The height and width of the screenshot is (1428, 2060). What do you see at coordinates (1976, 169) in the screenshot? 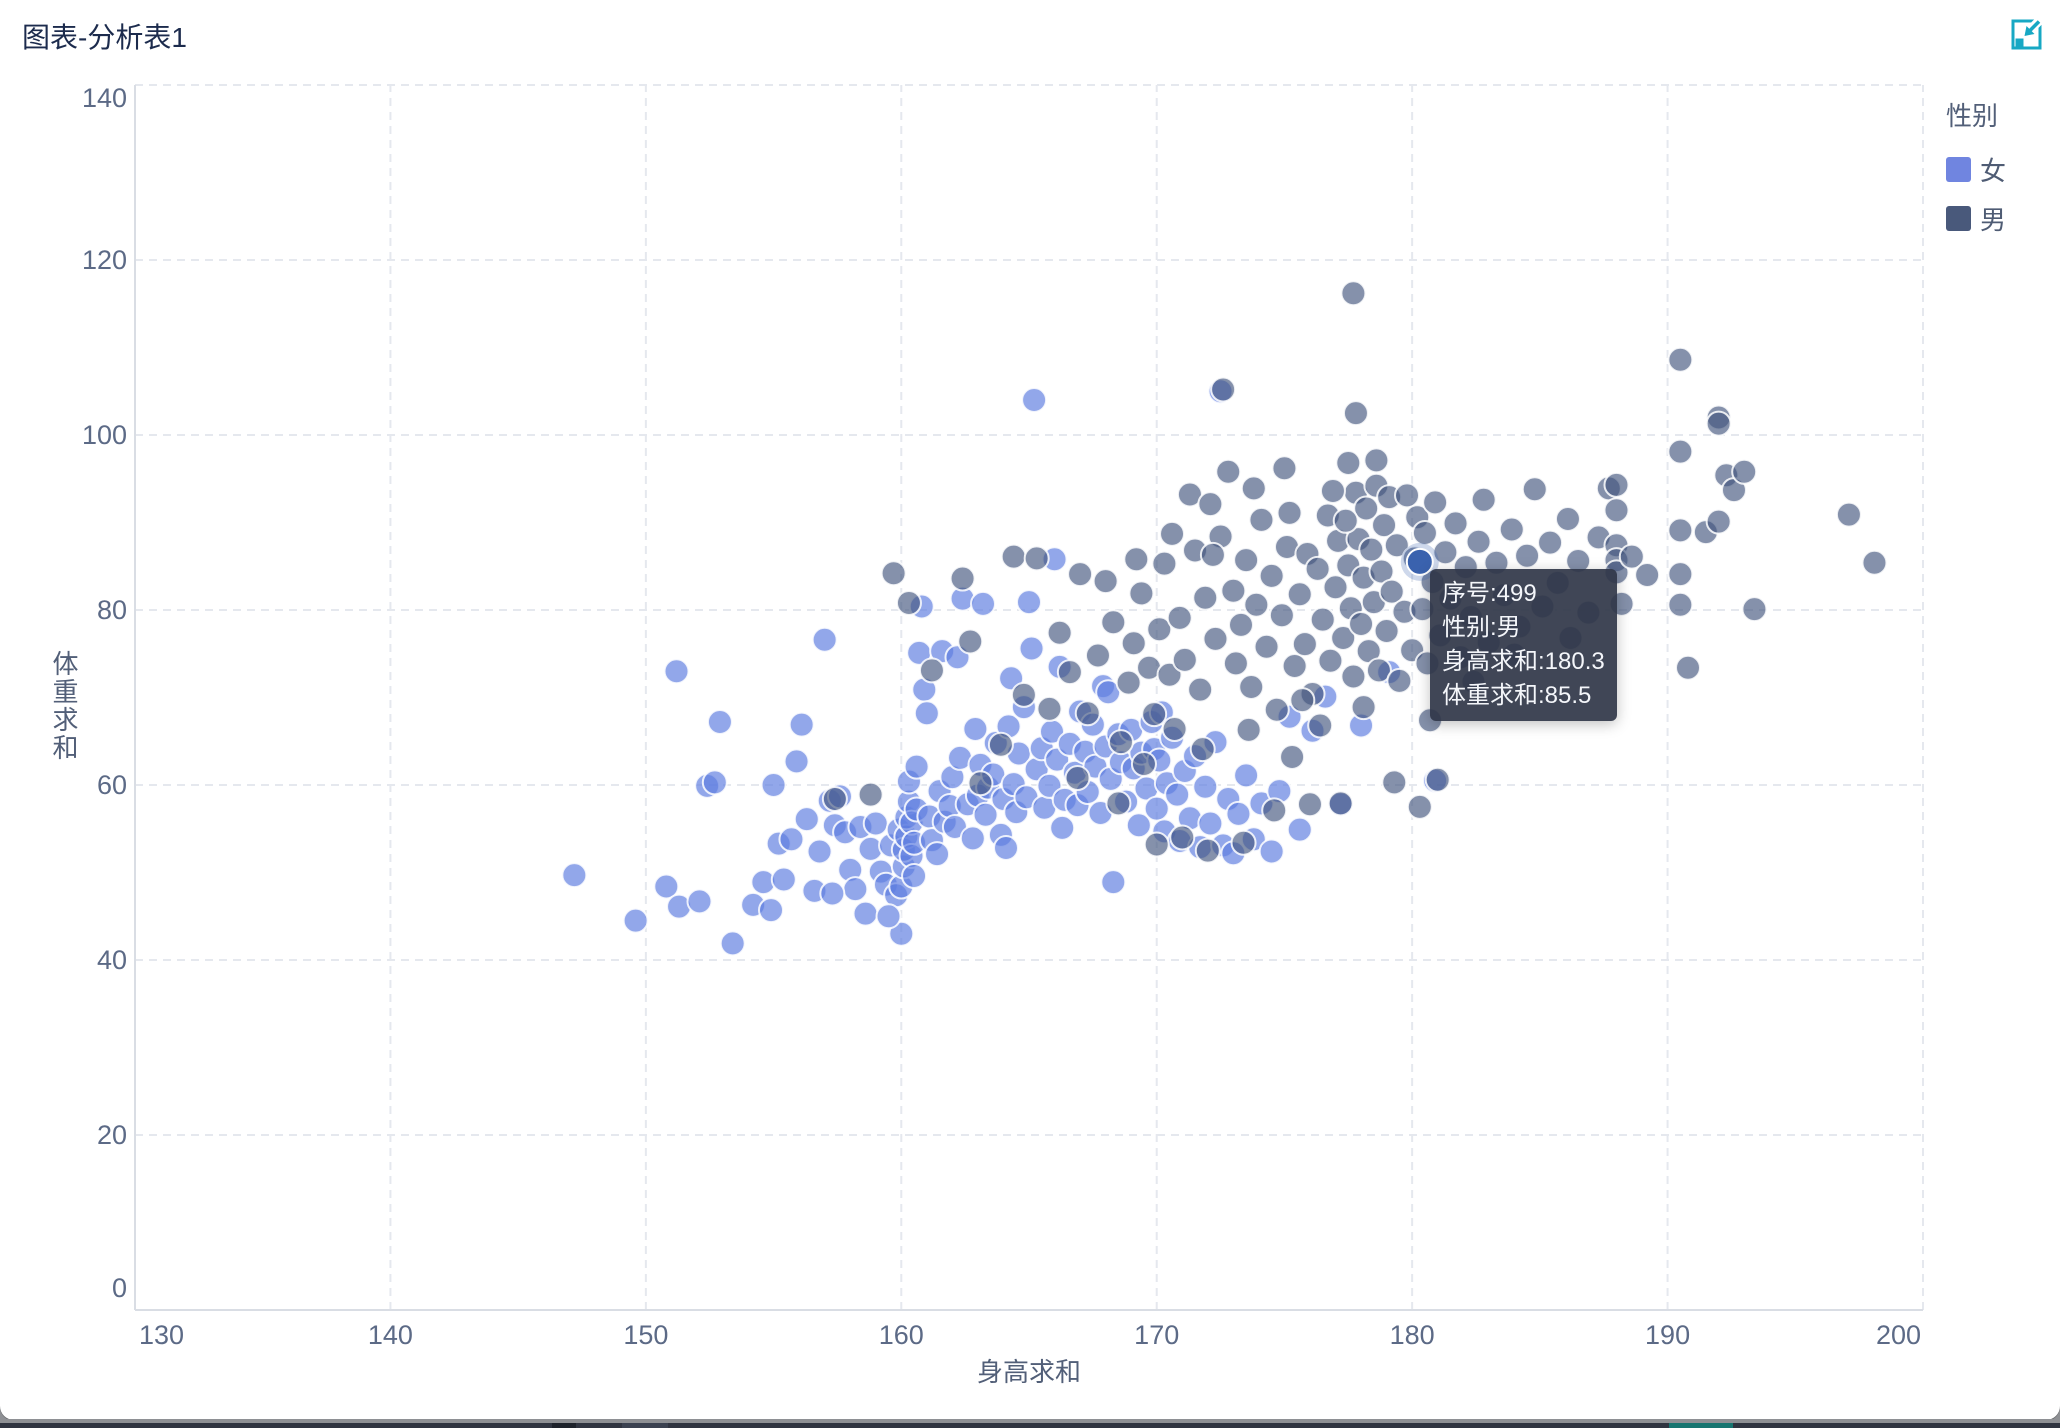
I see `legend-item-female: 女` at bounding box center [1976, 169].